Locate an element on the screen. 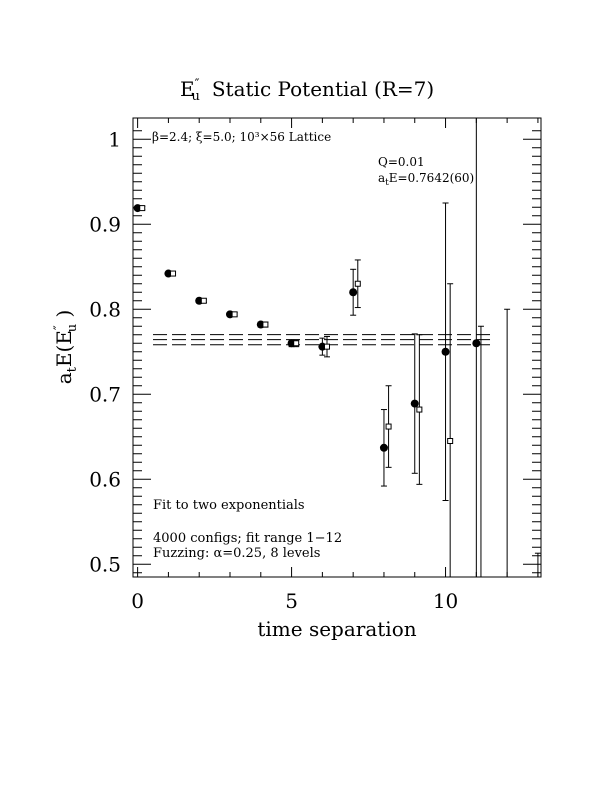 This screenshot has height=792, width=612. x-axis-label: time separation is located at coordinates (336, 629).